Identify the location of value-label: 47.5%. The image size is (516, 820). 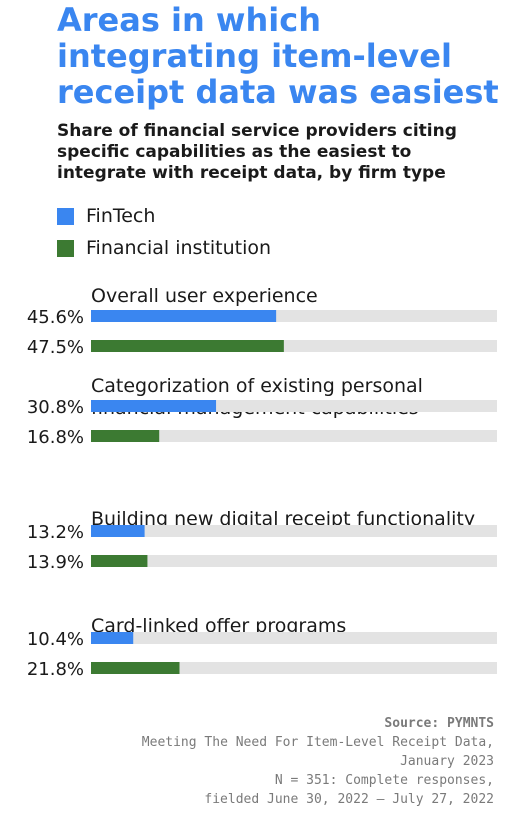
(55, 347).